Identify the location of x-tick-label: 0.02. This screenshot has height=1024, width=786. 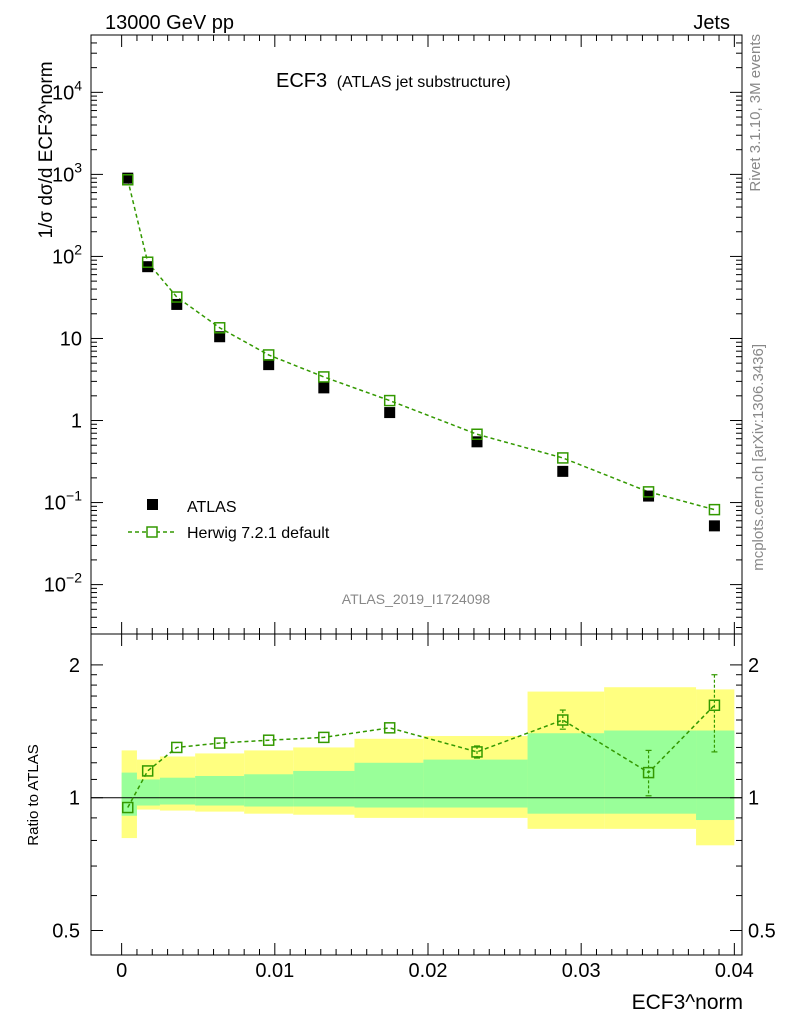
(428, 971).